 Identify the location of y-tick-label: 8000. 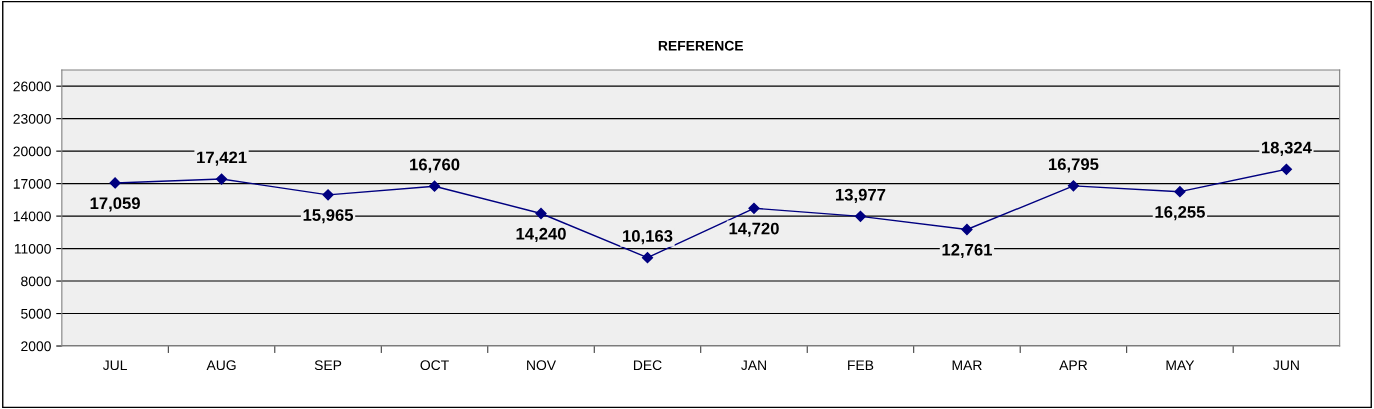
(36, 281).